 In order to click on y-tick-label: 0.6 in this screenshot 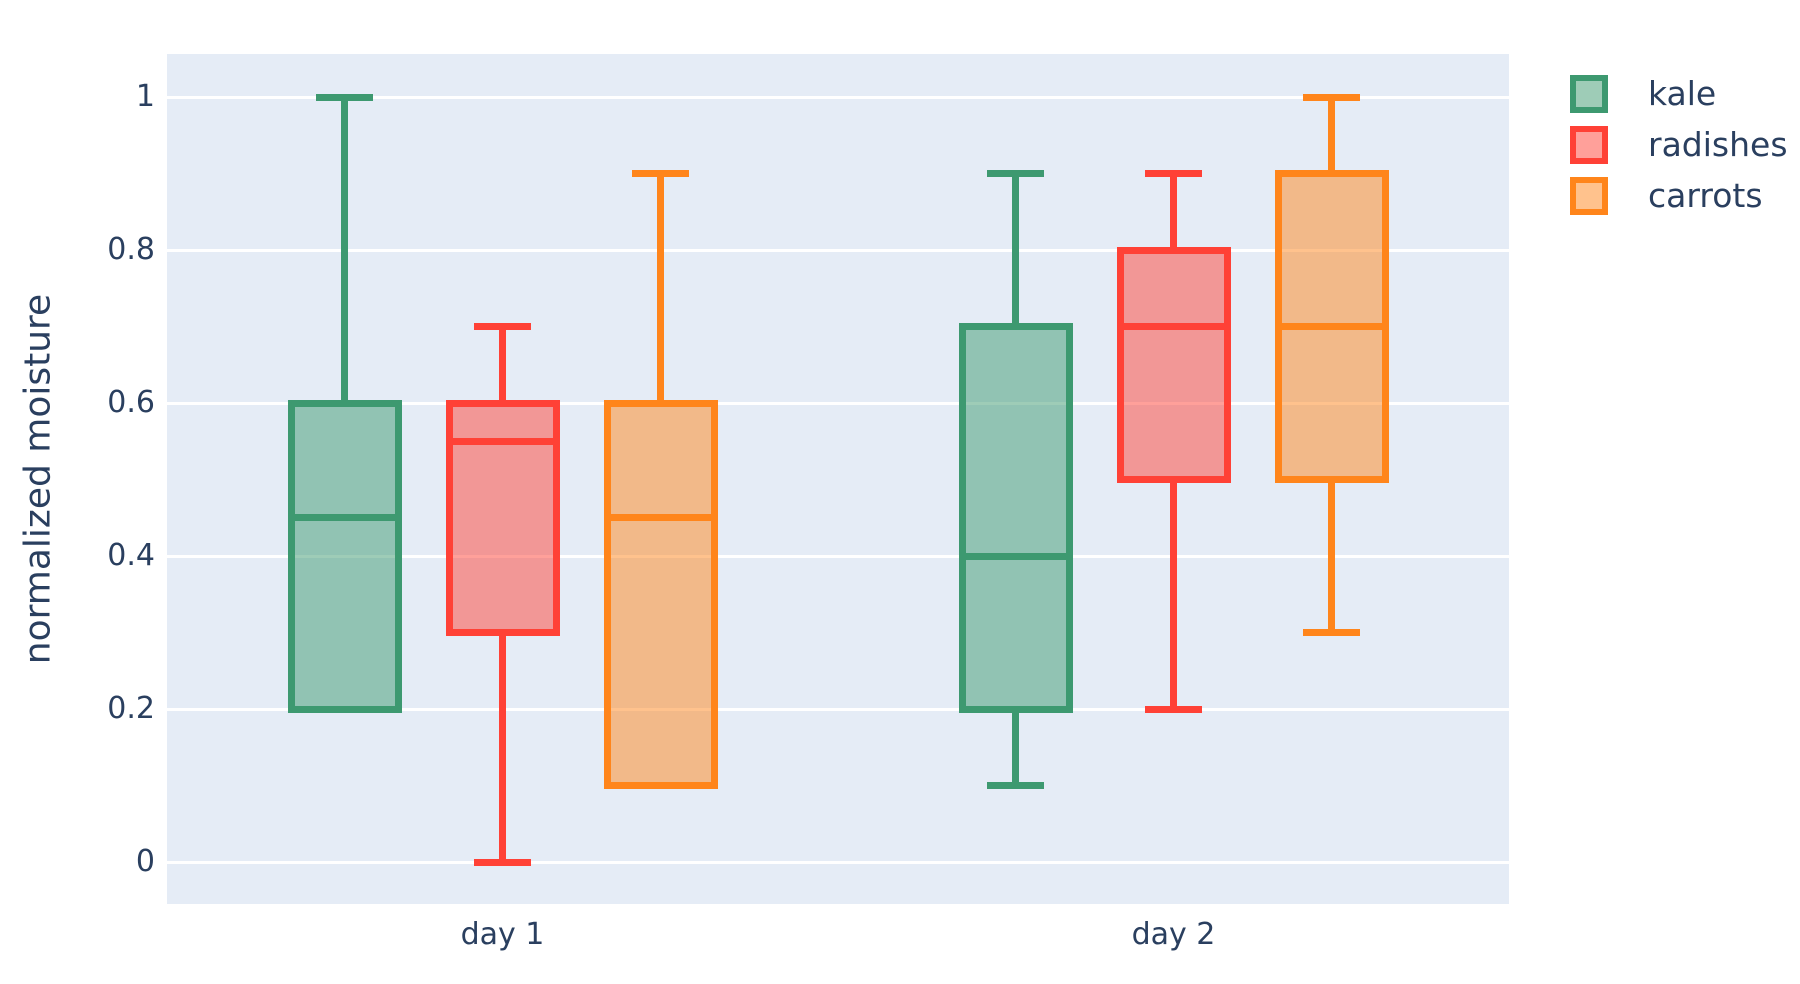, I will do `click(131, 402)`.